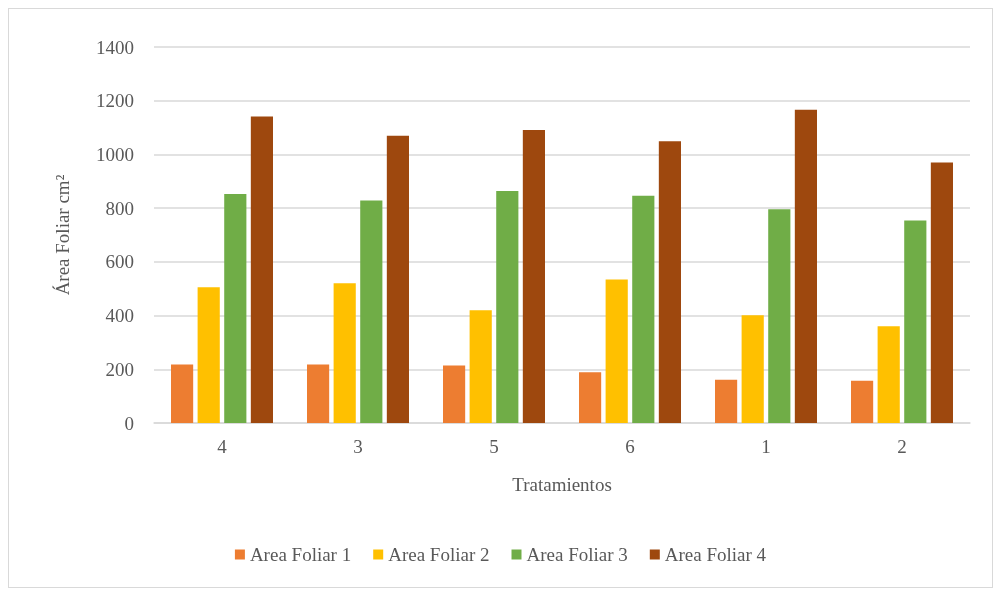 The width and height of the screenshot is (1005, 597). What do you see at coordinates (119, 369) in the screenshot?
I see `y-tick-label: 200` at bounding box center [119, 369].